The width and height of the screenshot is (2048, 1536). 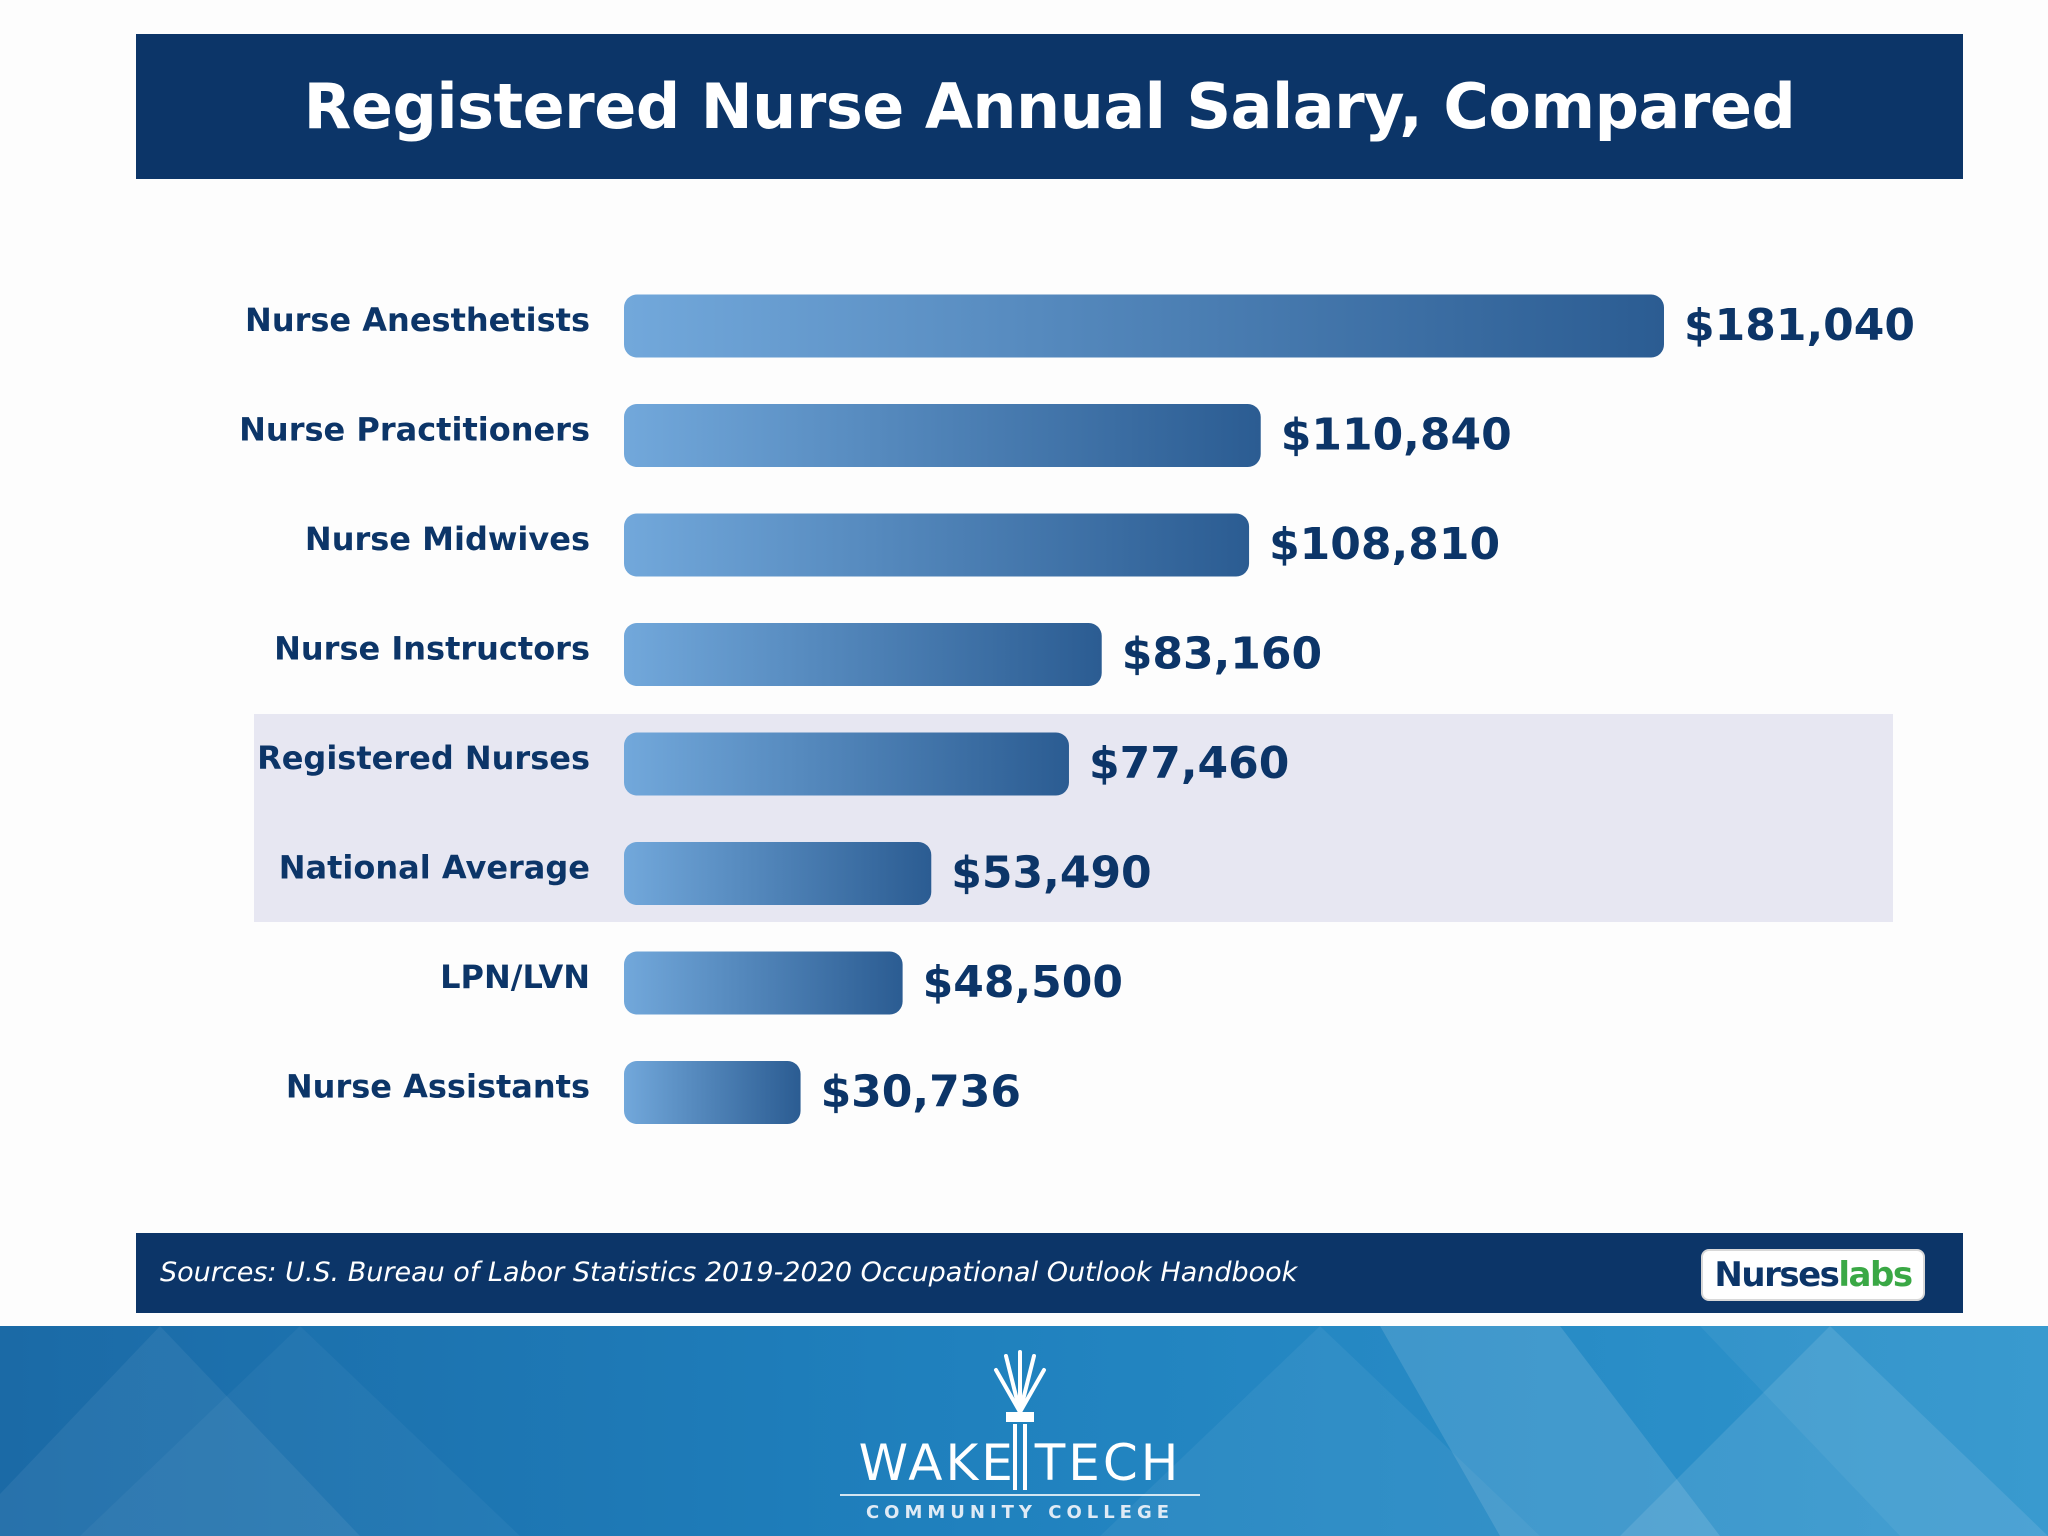 I want to click on category-label-national-average: National Average, so click(x=434, y=868).